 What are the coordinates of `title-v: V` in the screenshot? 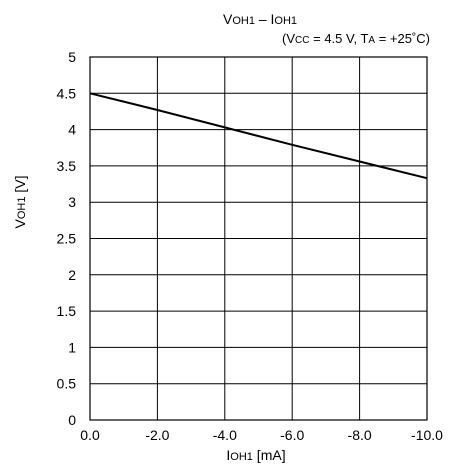 It's located at (228, 19).